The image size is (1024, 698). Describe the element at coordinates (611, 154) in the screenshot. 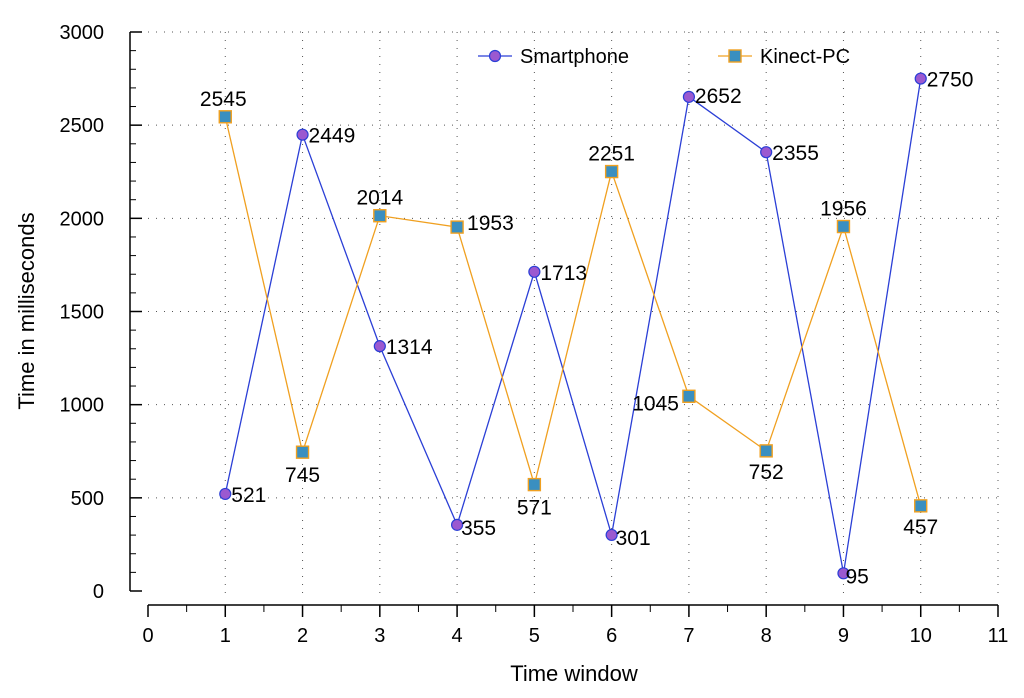

I see `data-label: 2251` at that location.